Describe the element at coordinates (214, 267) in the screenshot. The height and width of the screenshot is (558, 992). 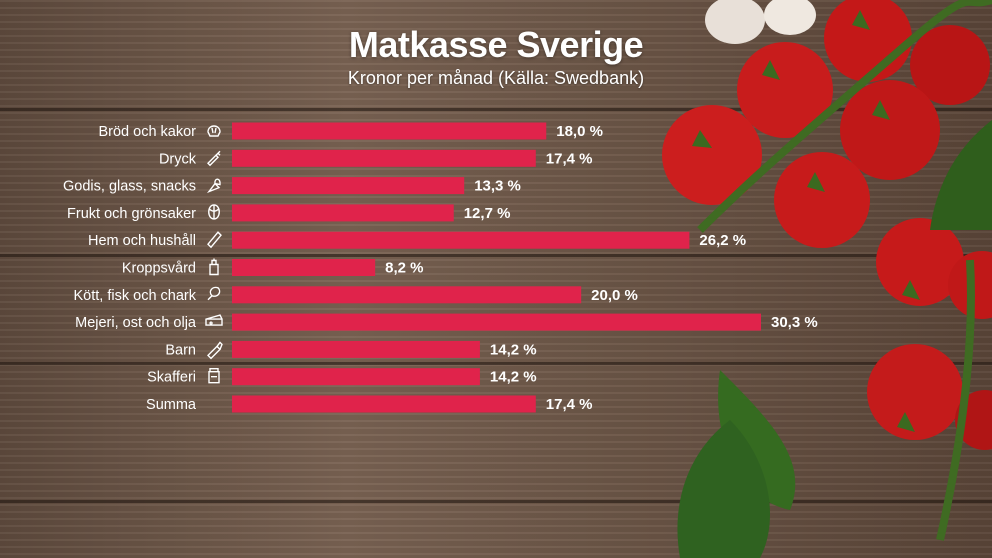
I see `lotion-icon` at that location.